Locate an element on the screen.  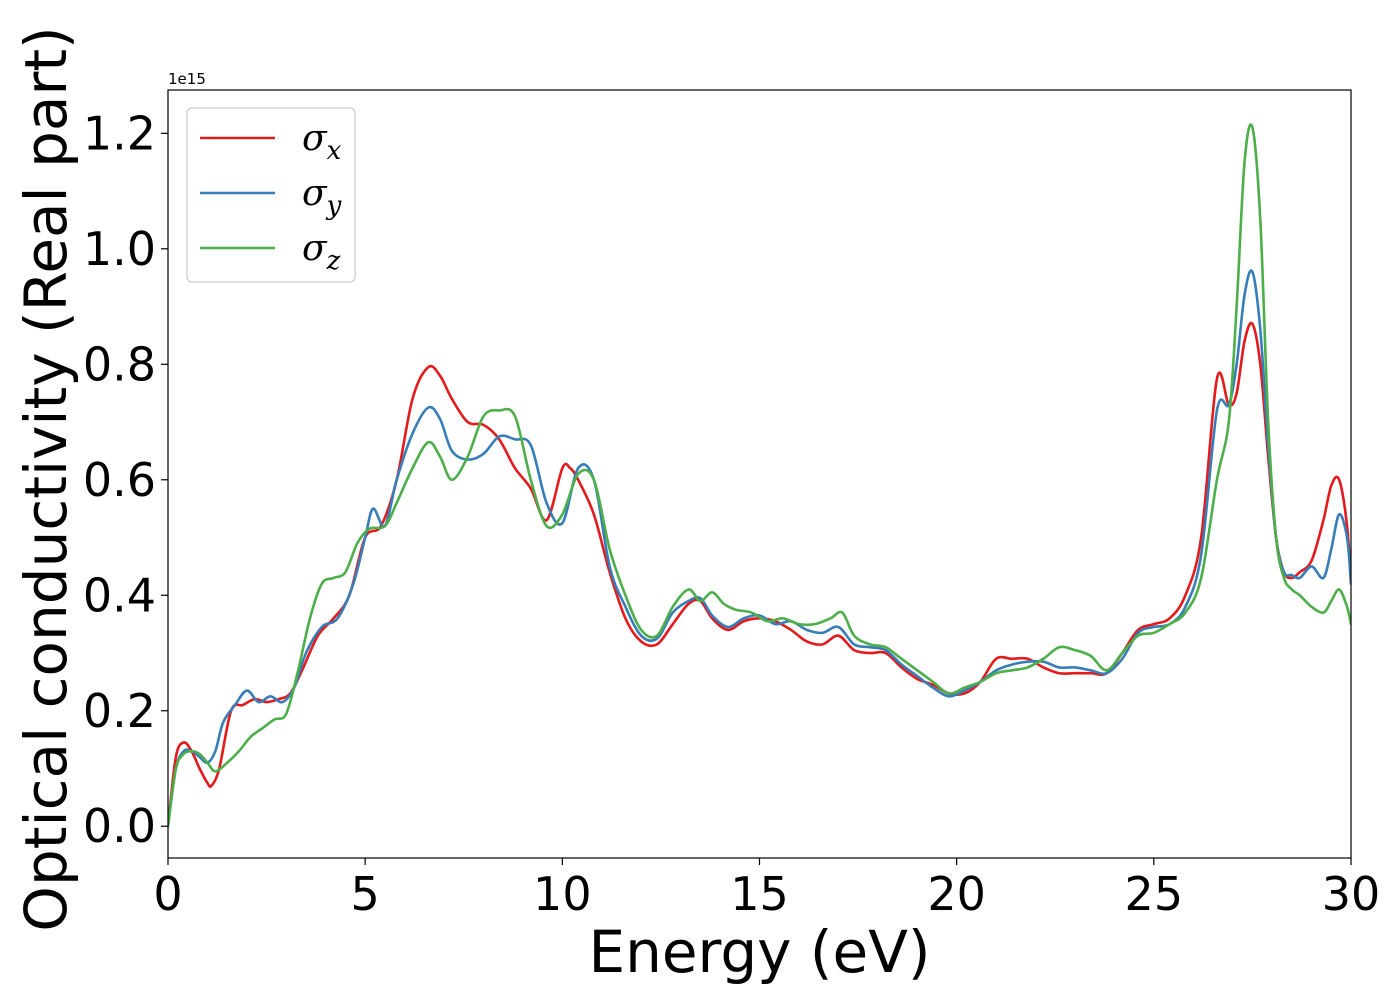
legend: σx σy σz is located at coordinates (271, 195).